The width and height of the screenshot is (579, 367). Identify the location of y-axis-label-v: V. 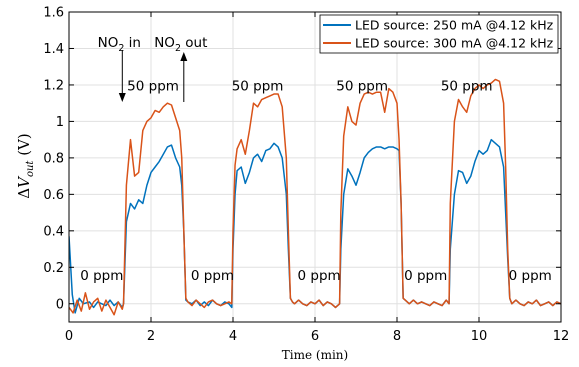
(24, 181).